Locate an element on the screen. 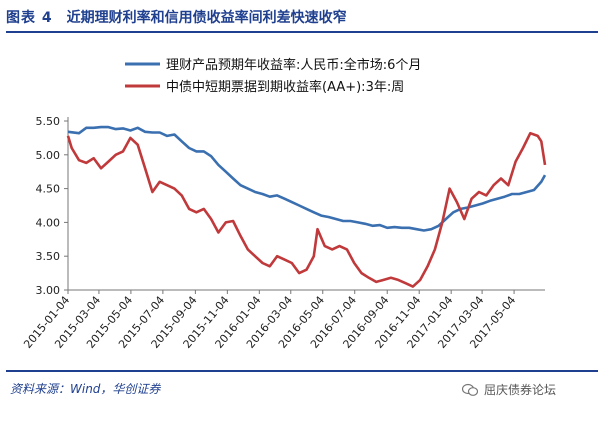  y-tick-label: 4.50 is located at coordinates (48, 189).